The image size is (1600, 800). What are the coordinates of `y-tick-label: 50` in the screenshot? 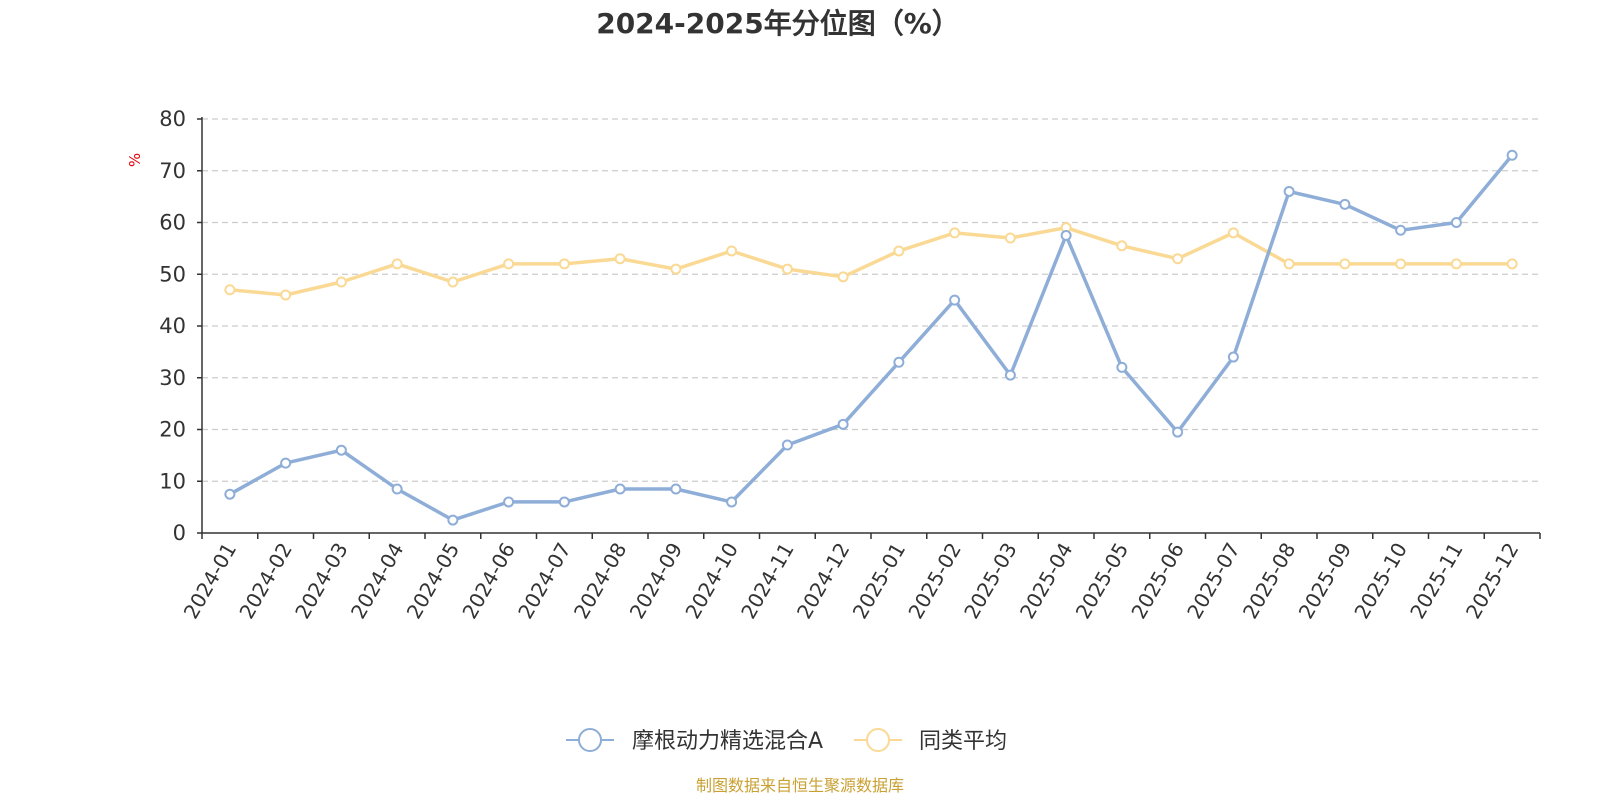 It's located at (172, 274).